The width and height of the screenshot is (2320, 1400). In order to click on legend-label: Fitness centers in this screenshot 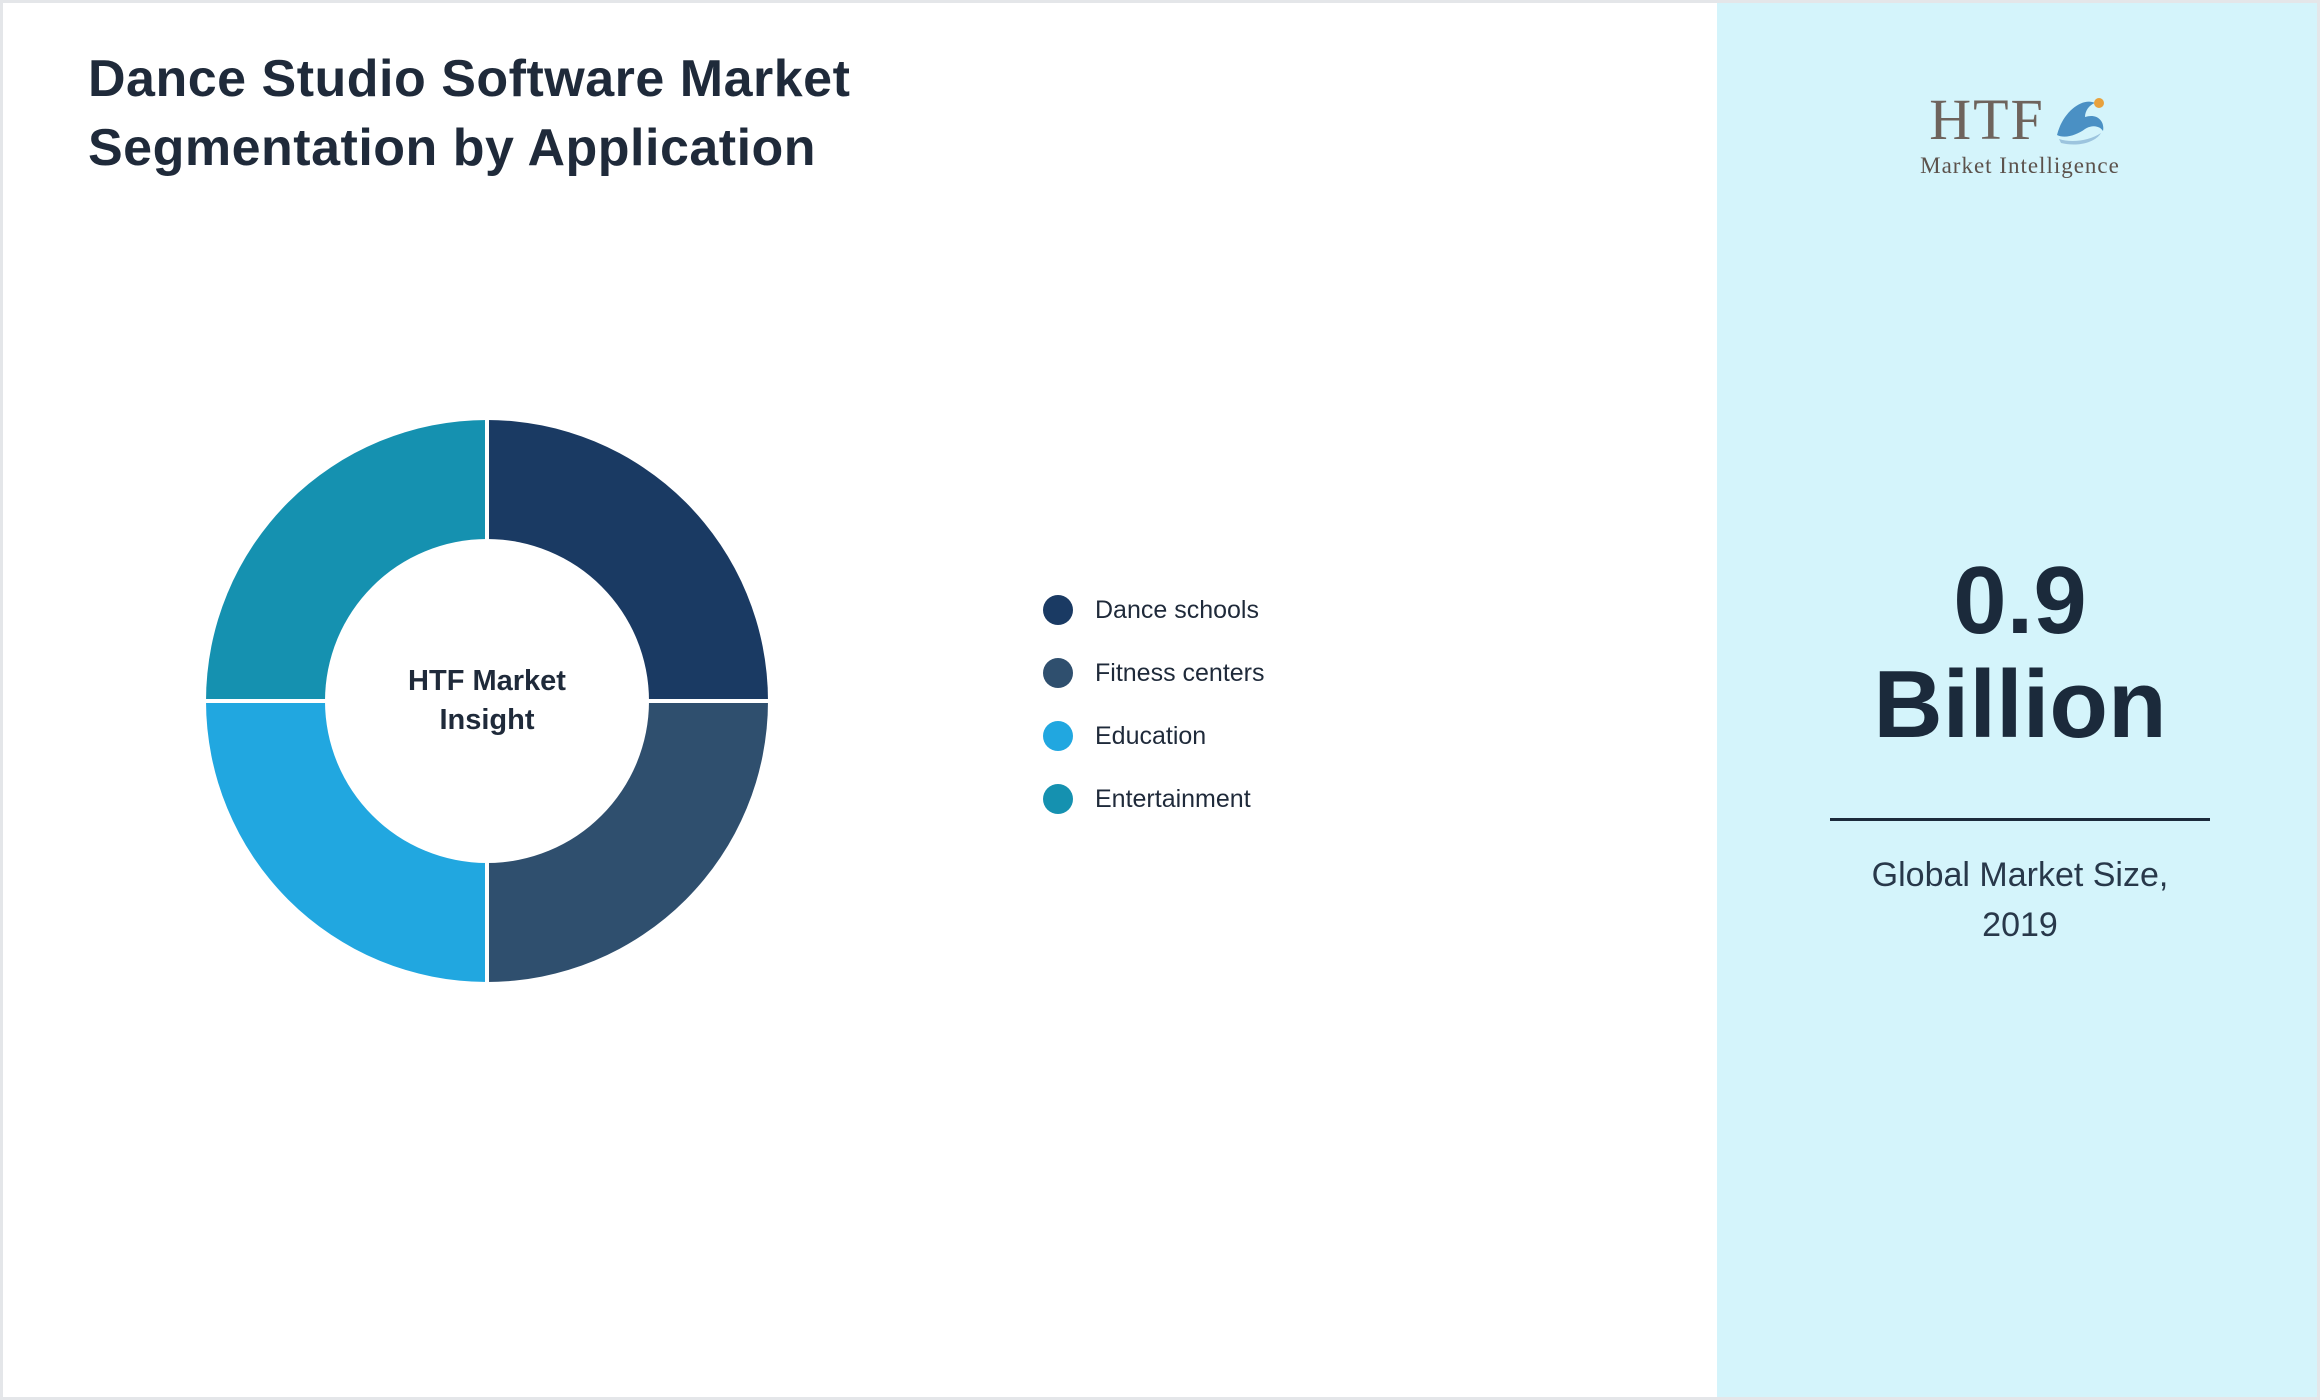, I will do `click(1180, 672)`.